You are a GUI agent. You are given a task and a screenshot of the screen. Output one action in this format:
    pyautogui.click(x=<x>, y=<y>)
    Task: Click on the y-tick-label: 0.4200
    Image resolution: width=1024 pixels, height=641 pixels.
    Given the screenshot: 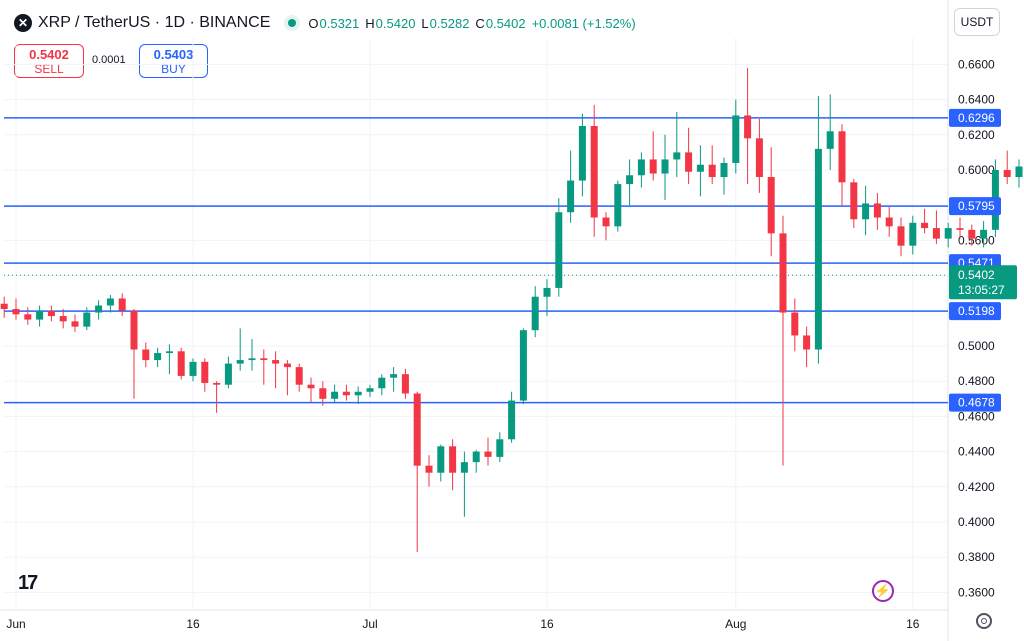 What is the action you would take?
    pyautogui.click(x=976, y=487)
    